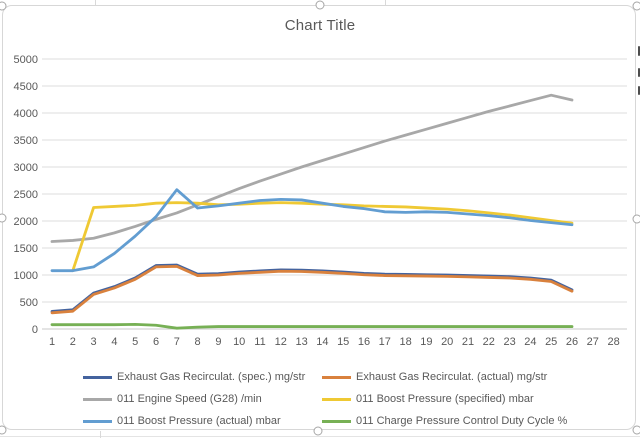 This screenshot has width=640, height=438. What do you see at coordinates (26, 87) in the screenshot?
I see `y-axis-tick-label: 4500` at bounding box center [26, 87].